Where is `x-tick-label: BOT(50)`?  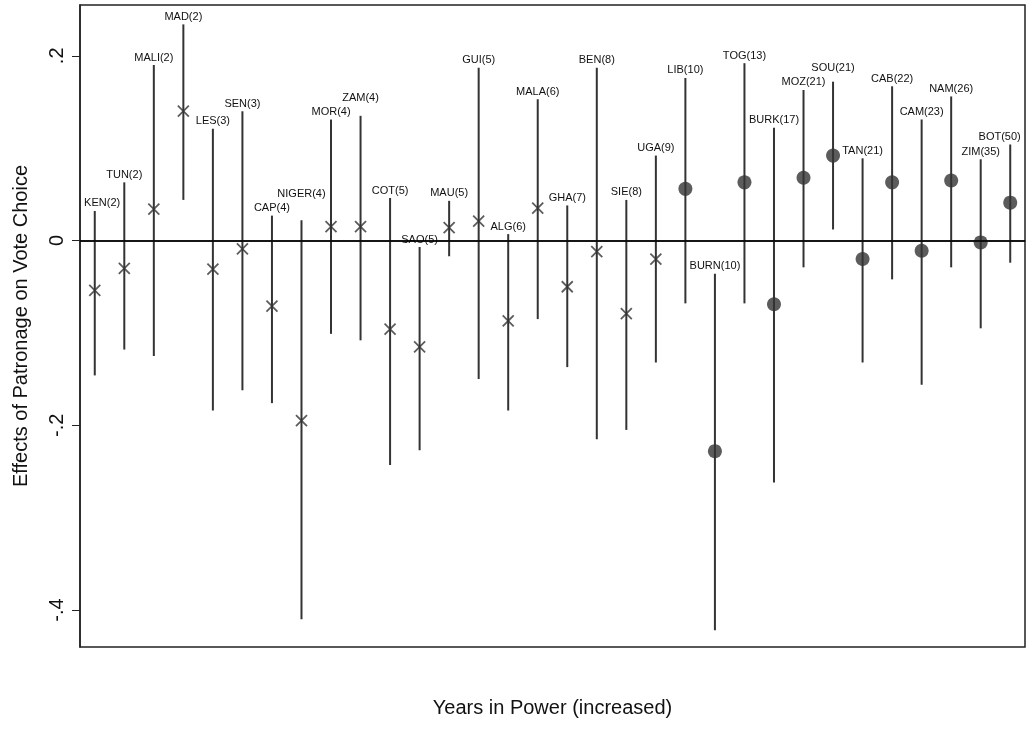
x-tick-label: BOT(50) is located at coordinates (999, 135).